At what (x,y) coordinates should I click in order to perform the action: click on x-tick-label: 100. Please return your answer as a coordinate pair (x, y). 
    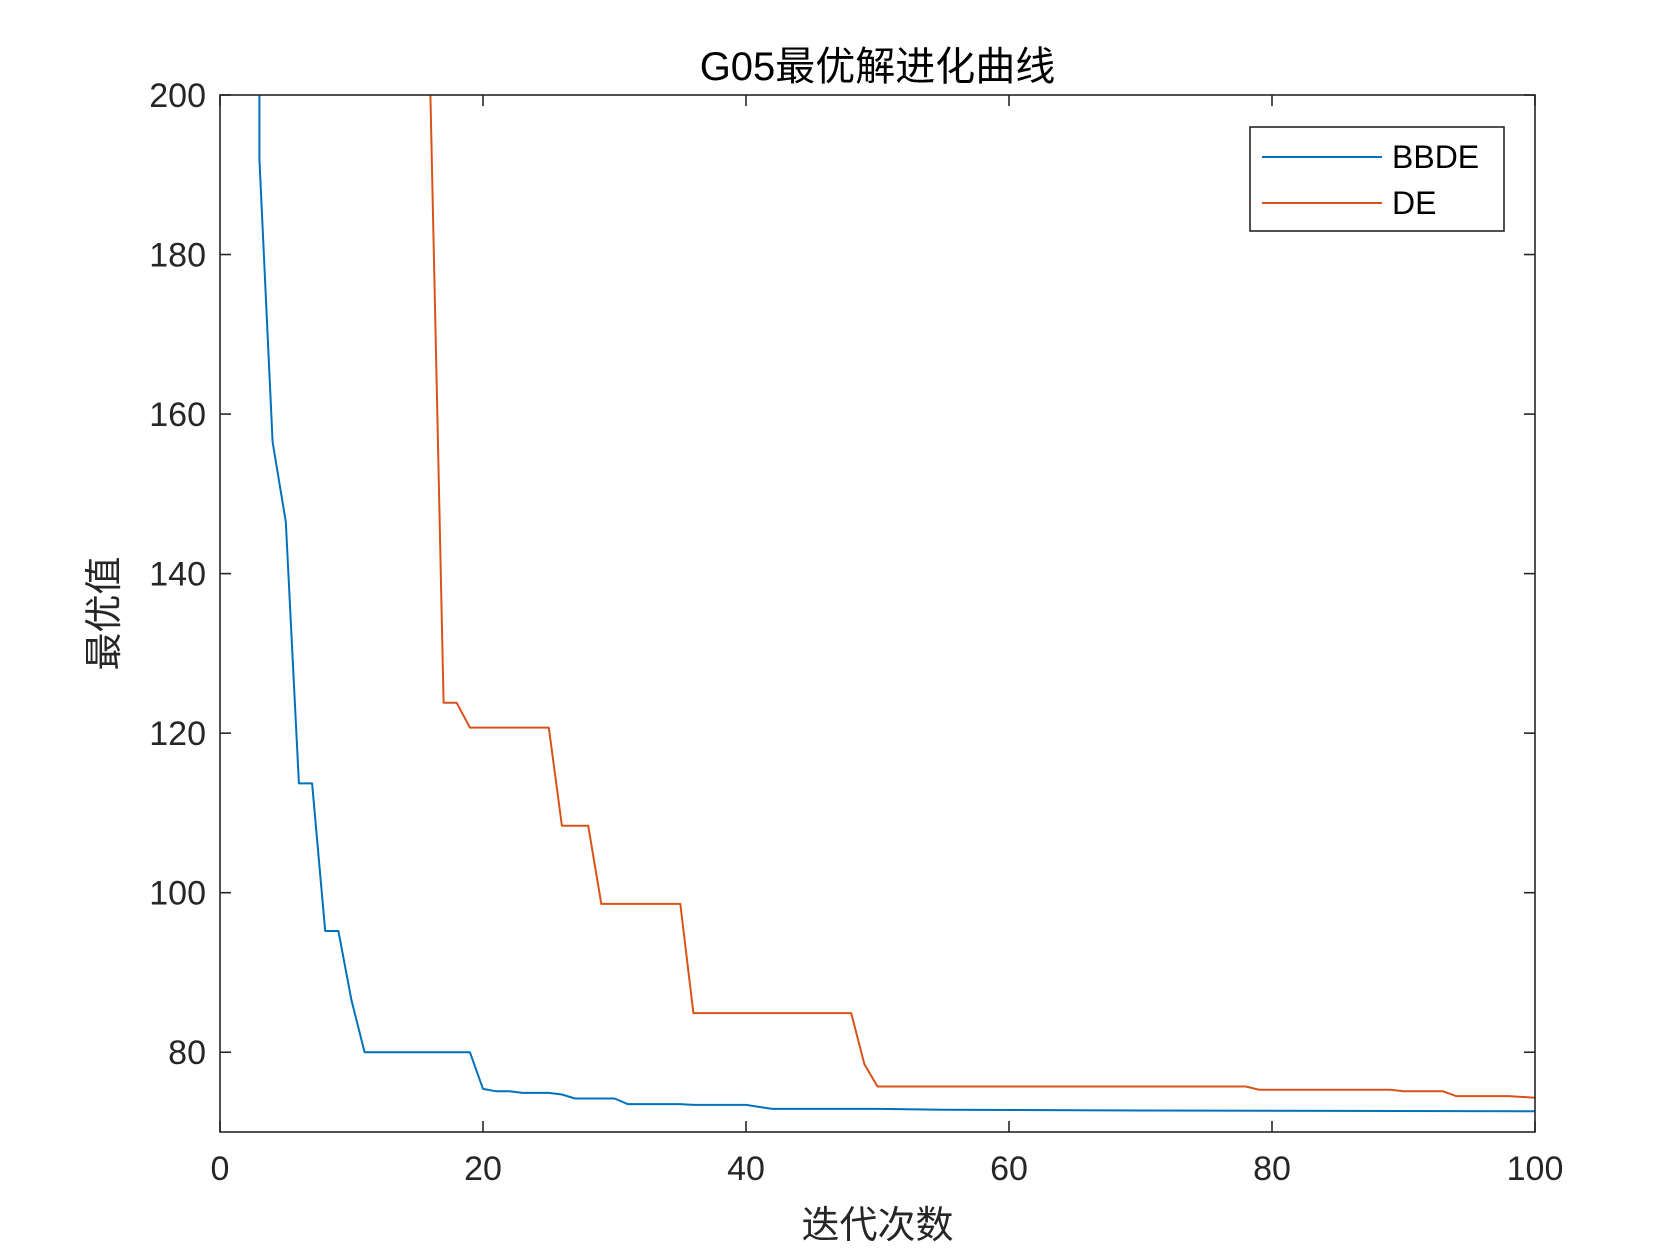
    Looking at the image, I should click on (1535, 1169).